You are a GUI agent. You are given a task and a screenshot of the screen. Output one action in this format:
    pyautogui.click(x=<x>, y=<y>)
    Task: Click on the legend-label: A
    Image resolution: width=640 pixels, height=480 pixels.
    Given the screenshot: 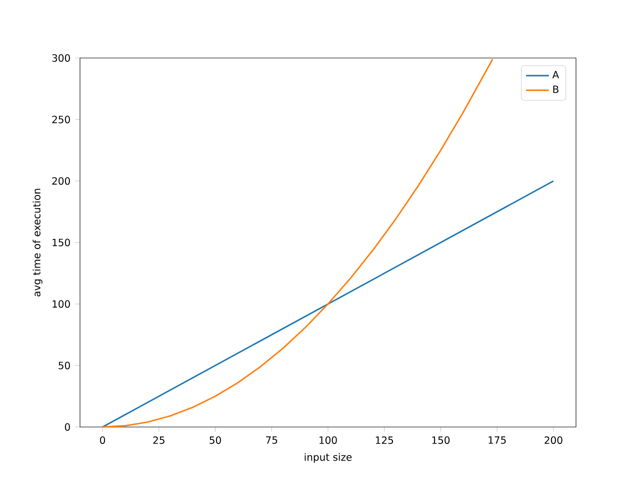 What is the action you would take?
    pyautogui.click(x=556, y=74)
    